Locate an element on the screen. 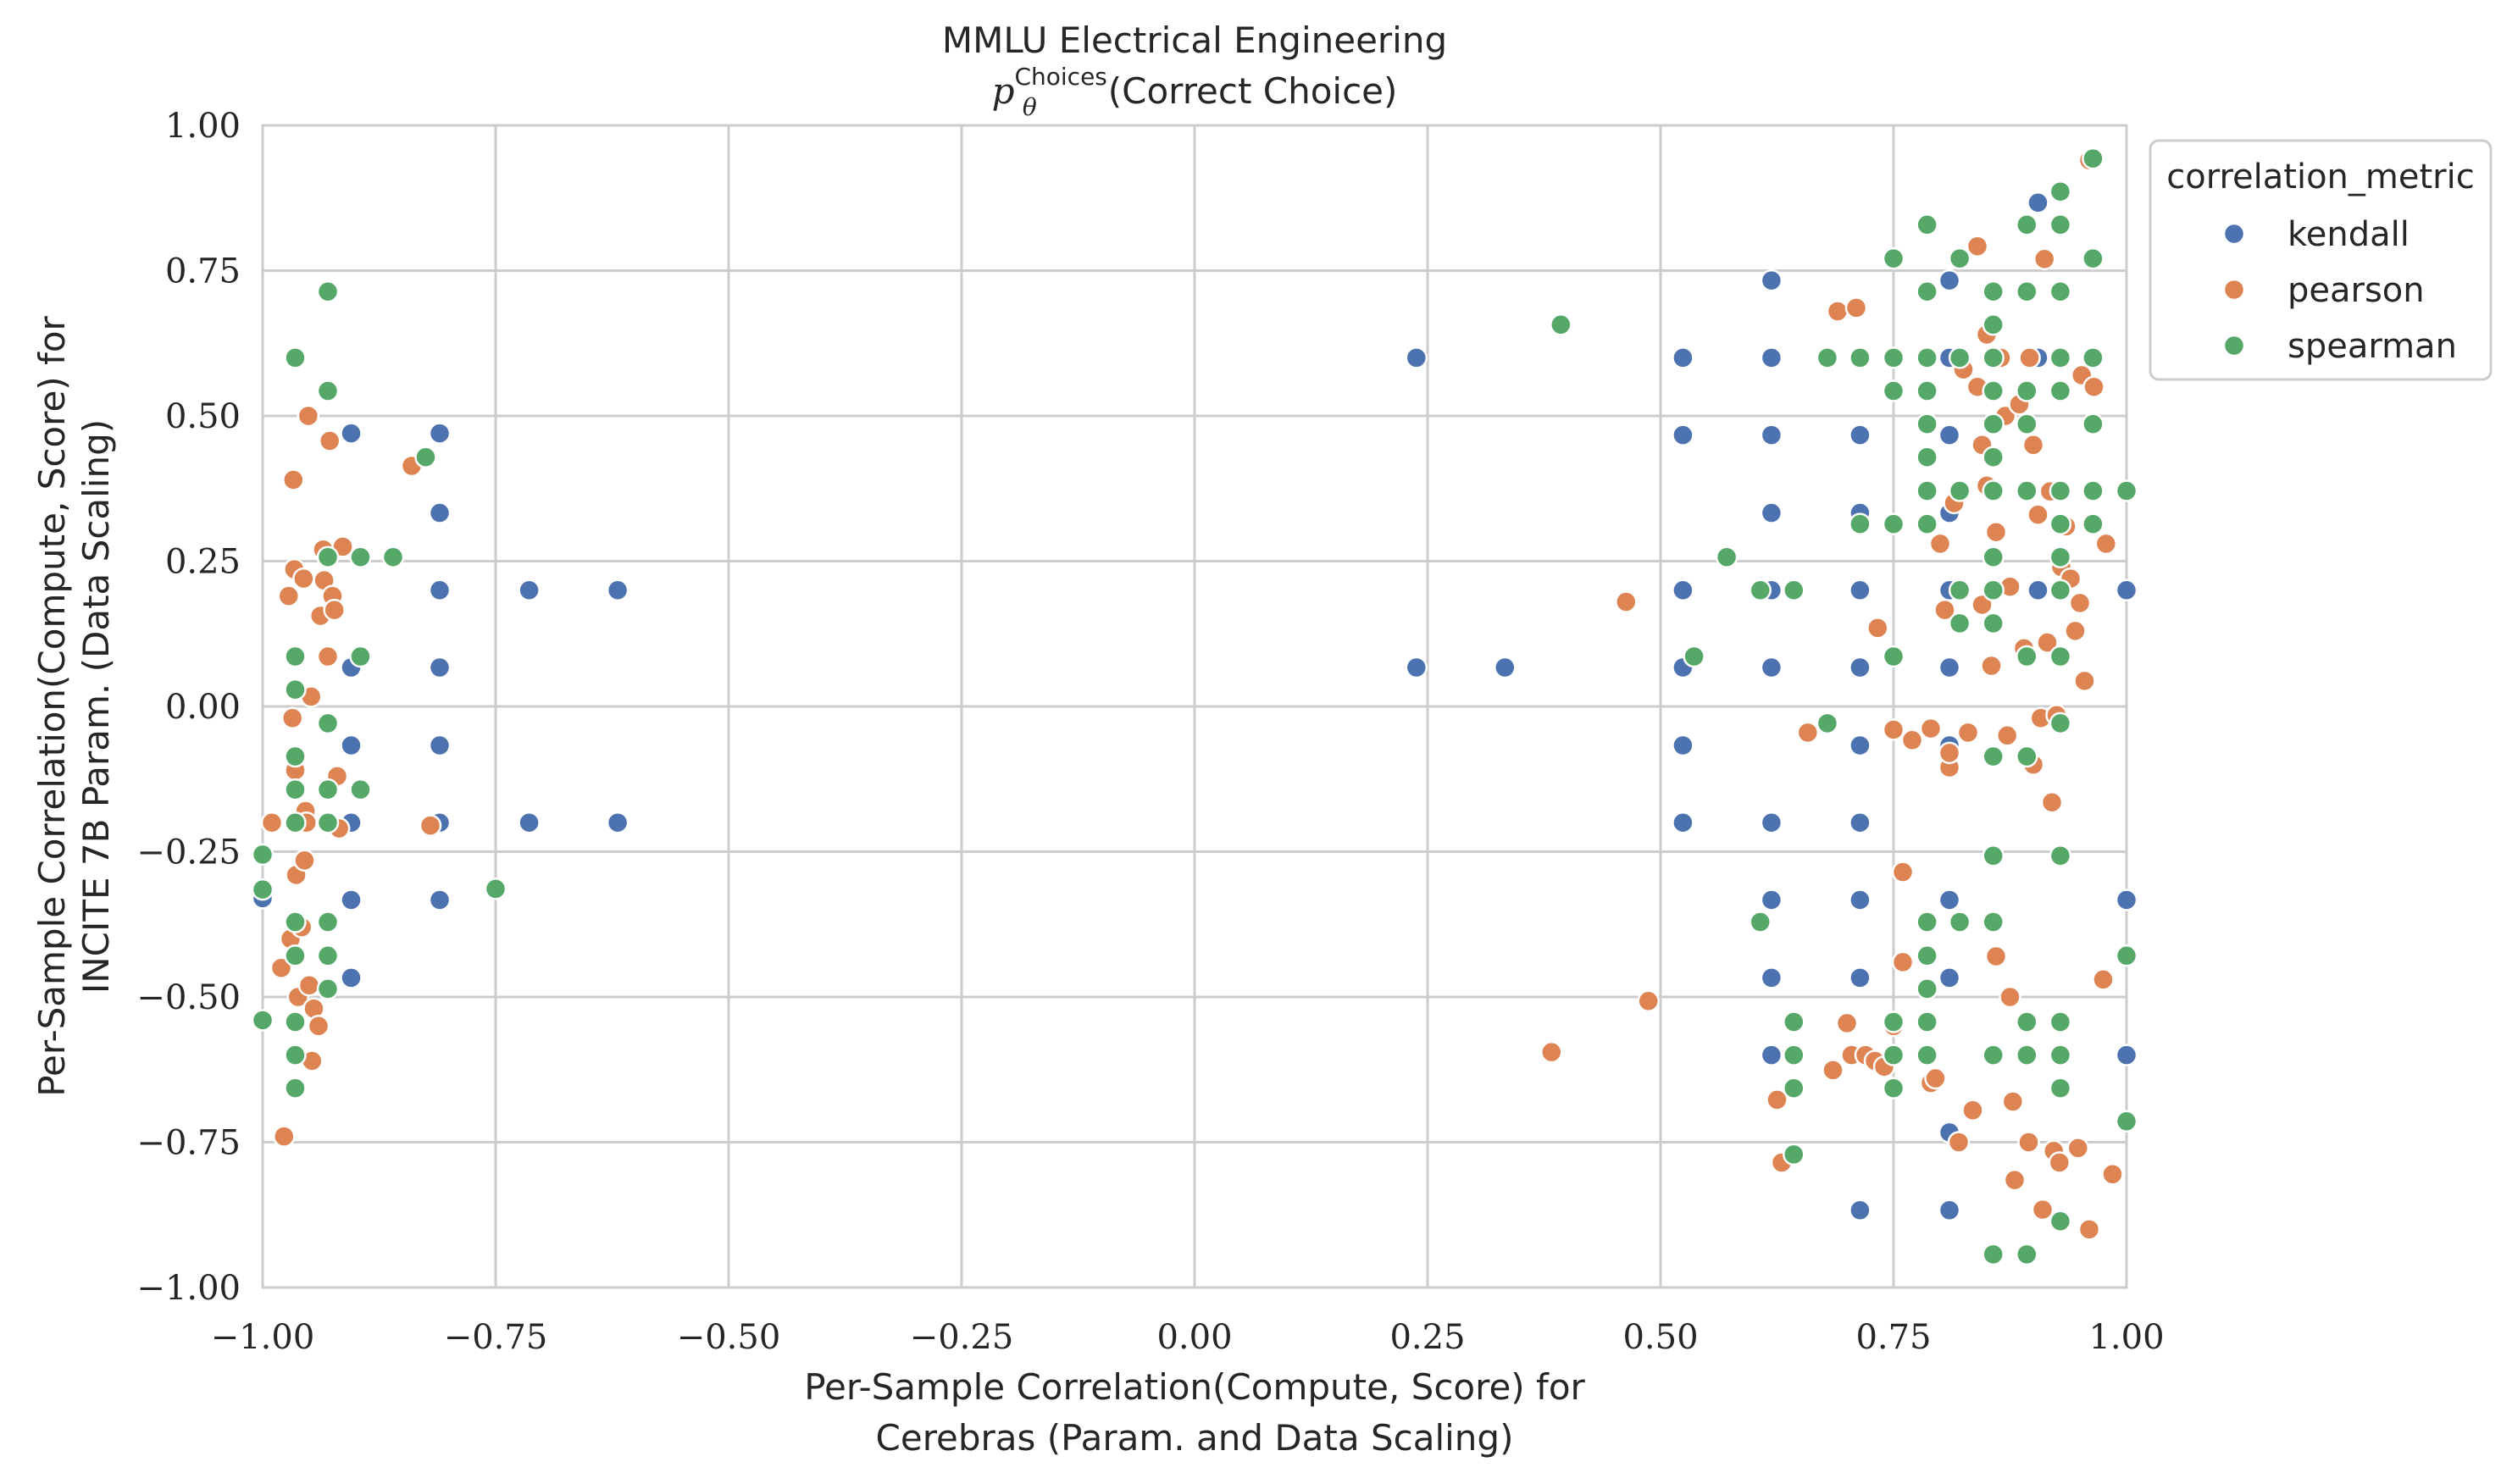 This screenshot has width=2501, height=1484. y-tick-label: 0.25 is located at coordinates (203, 562).